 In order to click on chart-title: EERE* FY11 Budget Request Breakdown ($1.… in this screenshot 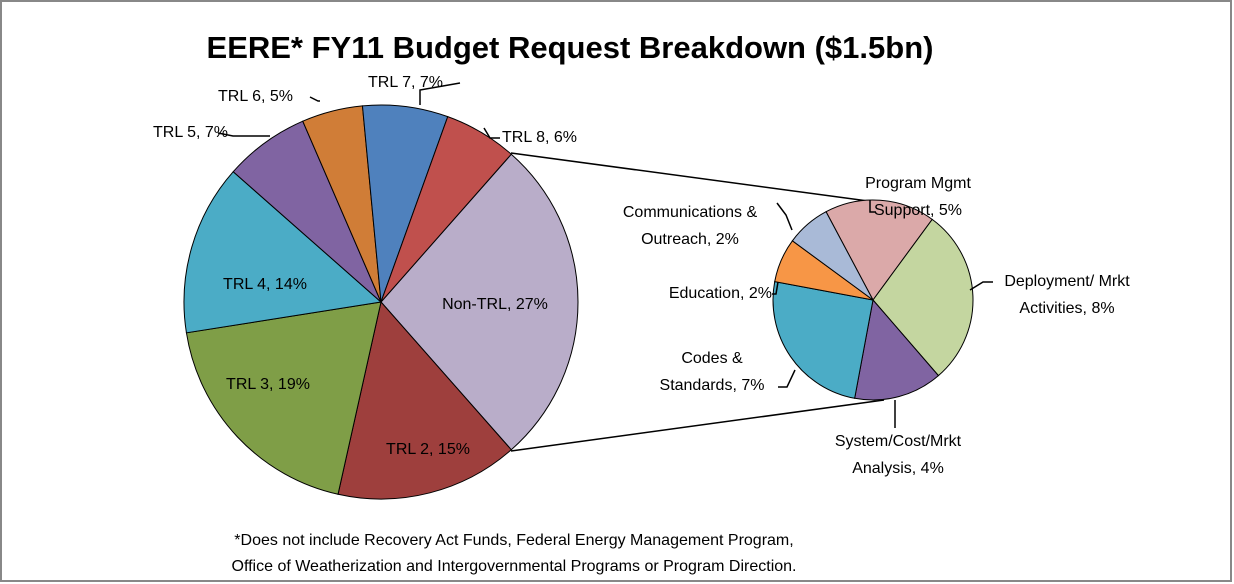, I will do `click(570, 47)`.